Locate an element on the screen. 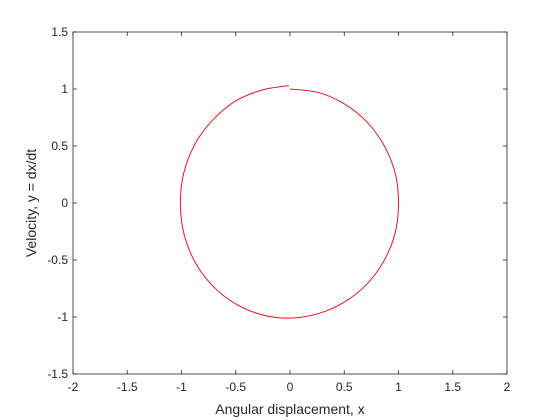 The image size is (560, 420). y-tick-label: 0 is located at coordinates (64, 203).